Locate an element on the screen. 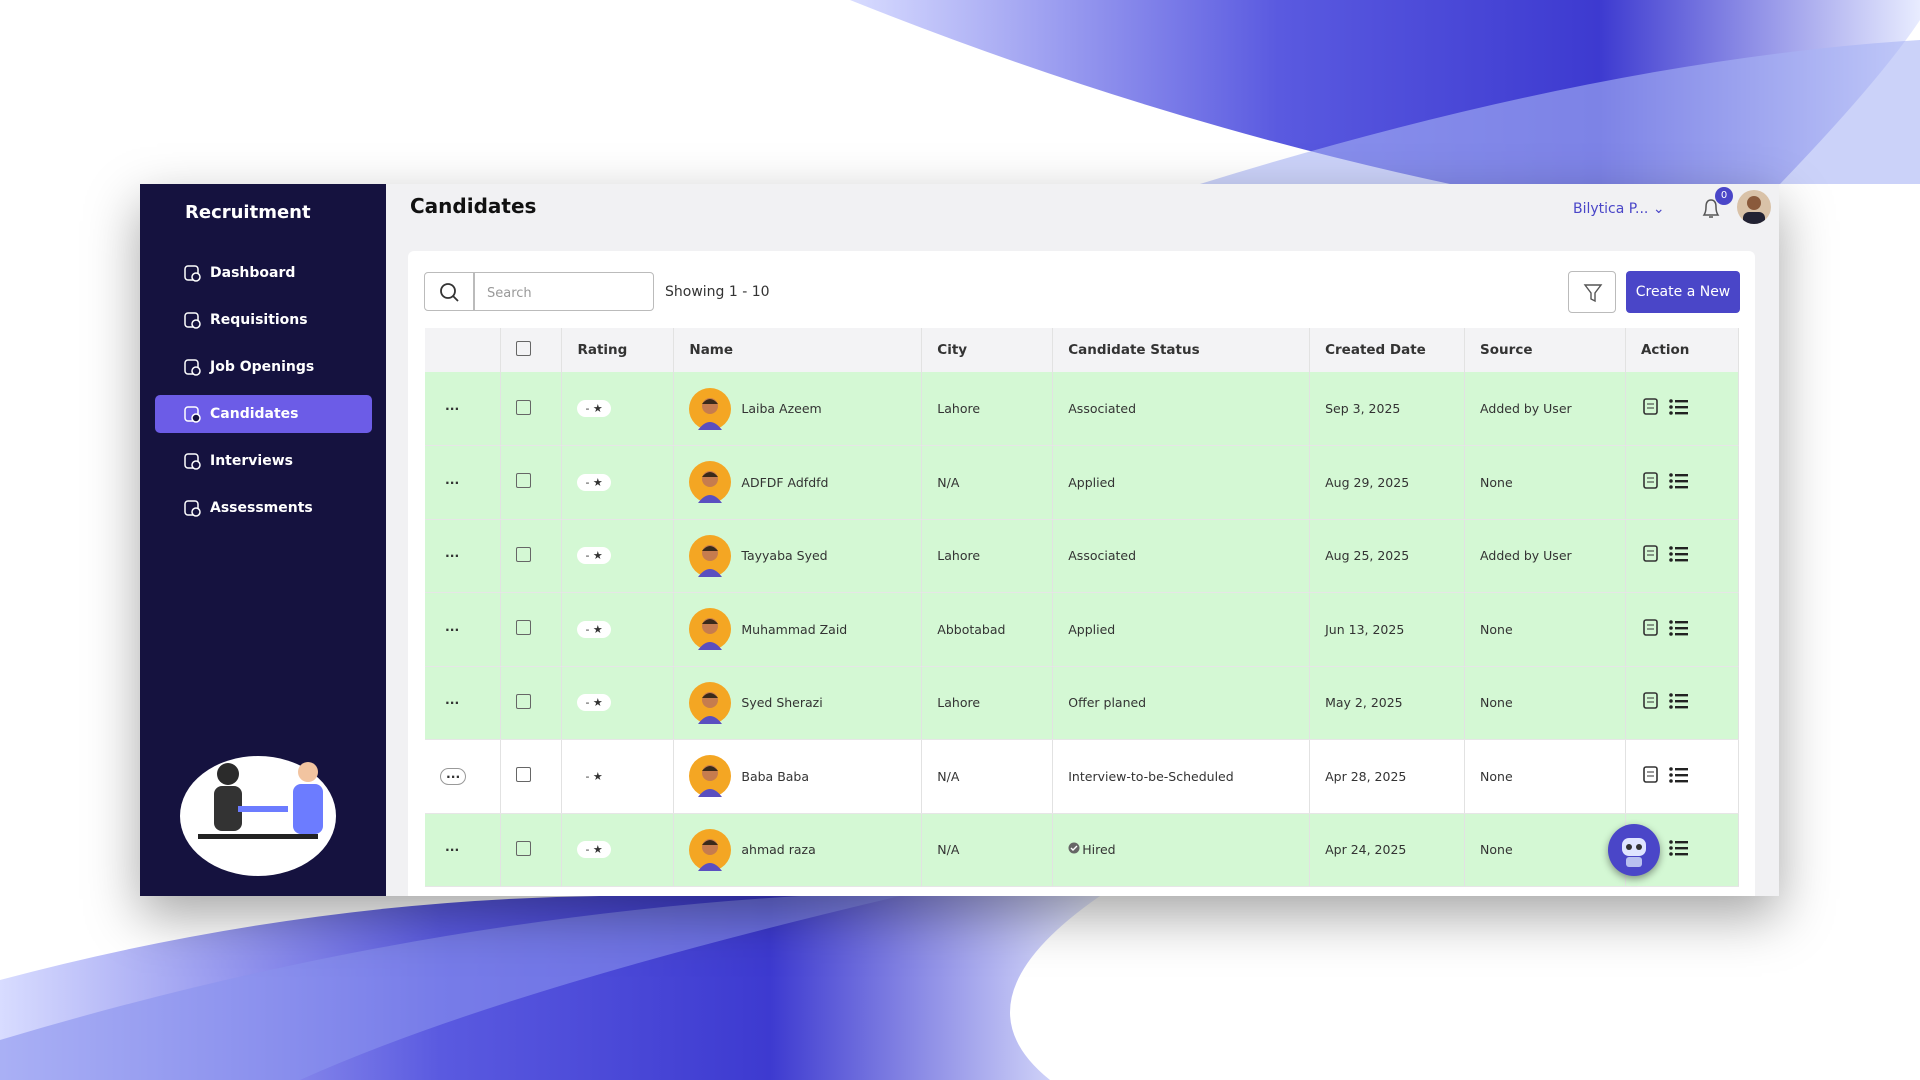  chat-bot is located at coordinates (1634, 850).